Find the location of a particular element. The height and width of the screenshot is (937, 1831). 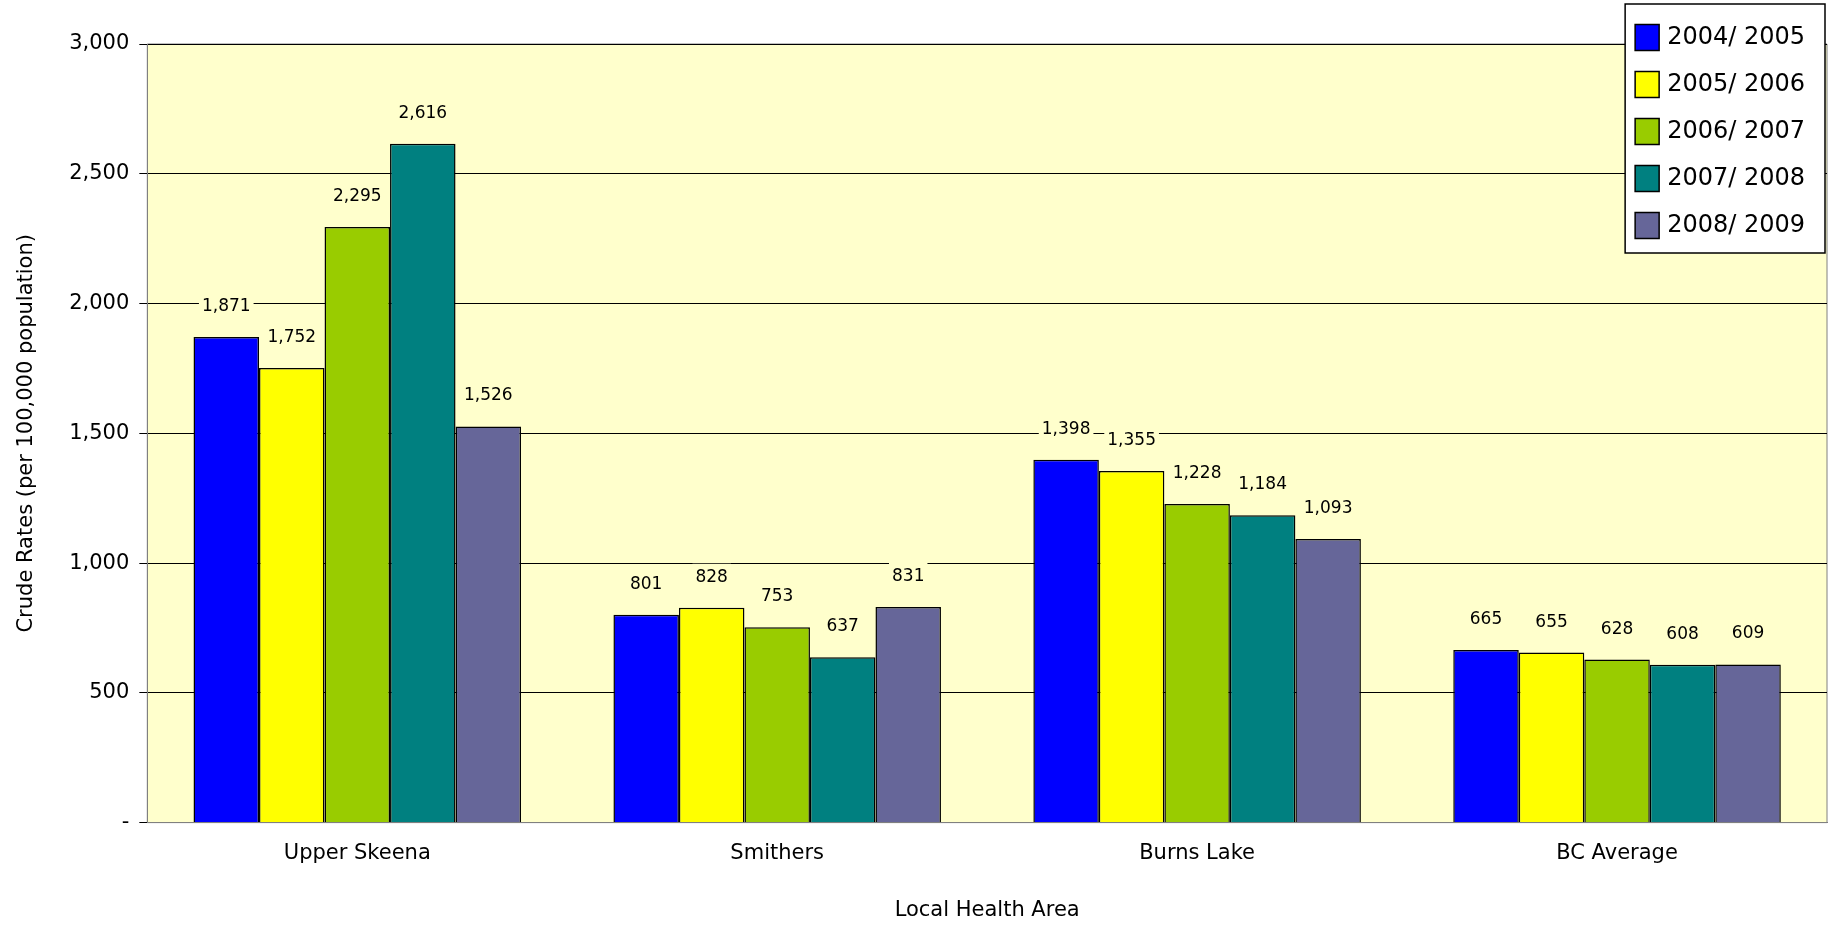

x-tick-label: Burns Lake is located at coordinates (1197, 851).